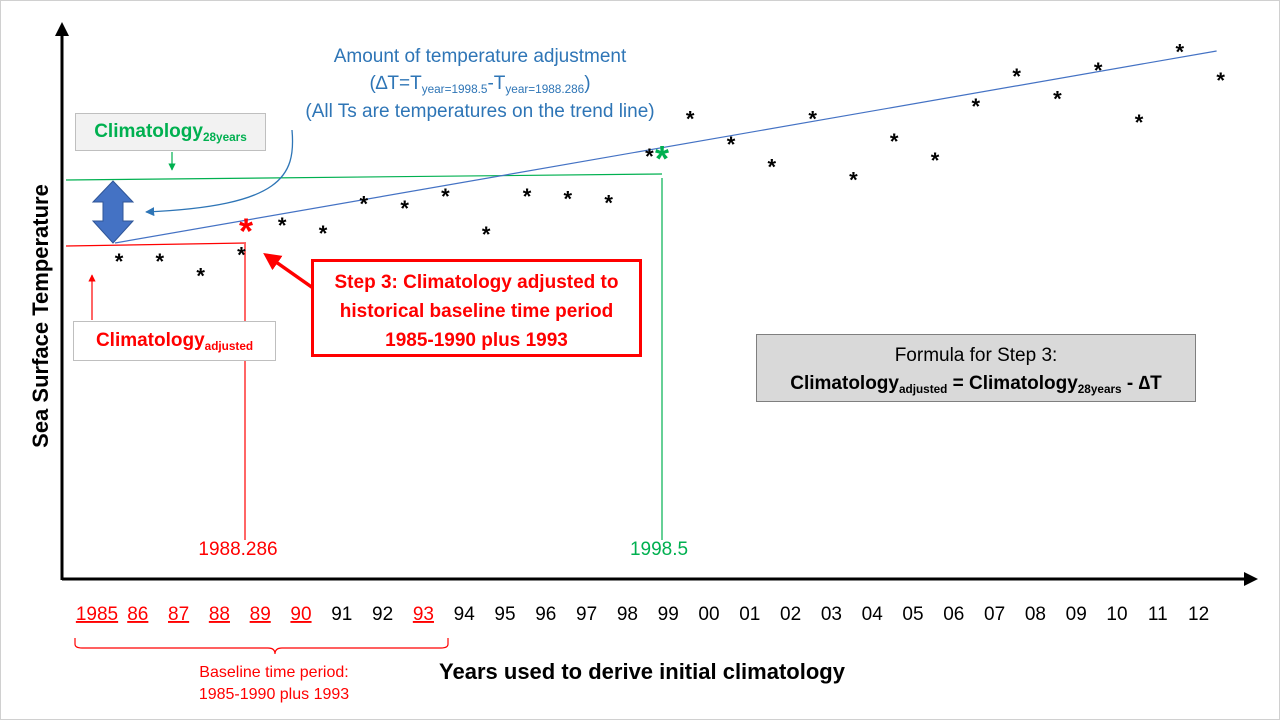  I want to click on x-tick-92: 92, so click(382, 614).